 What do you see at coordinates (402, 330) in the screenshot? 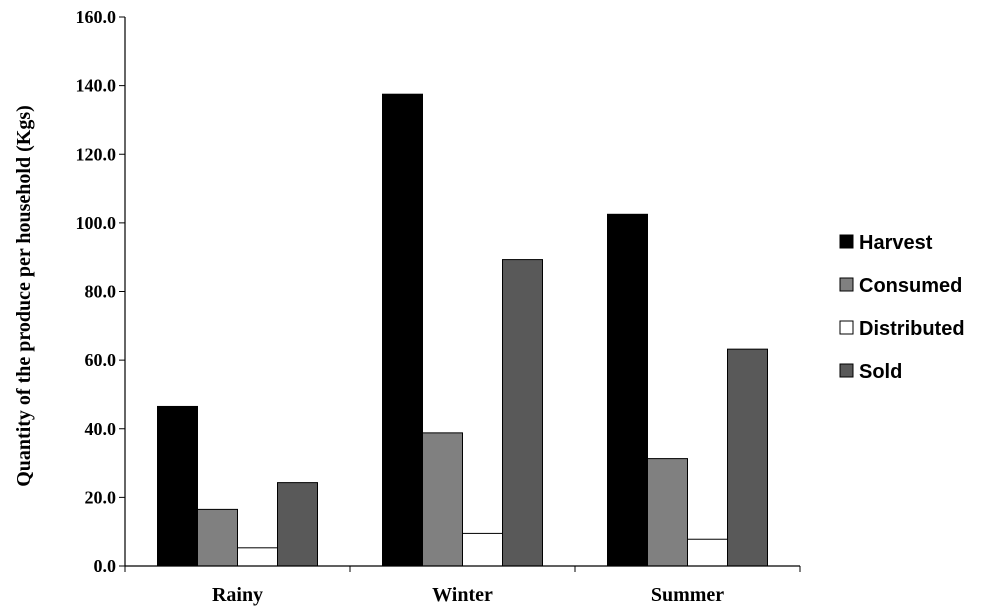
I see `bar-harvest-winter` at bounding box center [402, 330].